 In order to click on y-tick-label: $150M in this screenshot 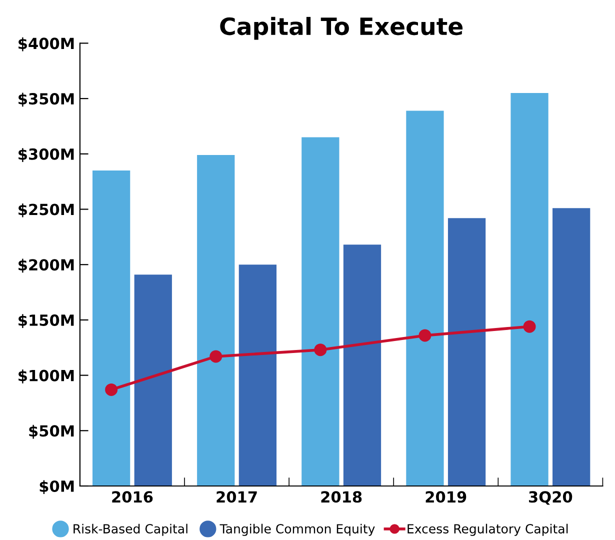, I will do `click(46, 321)`.